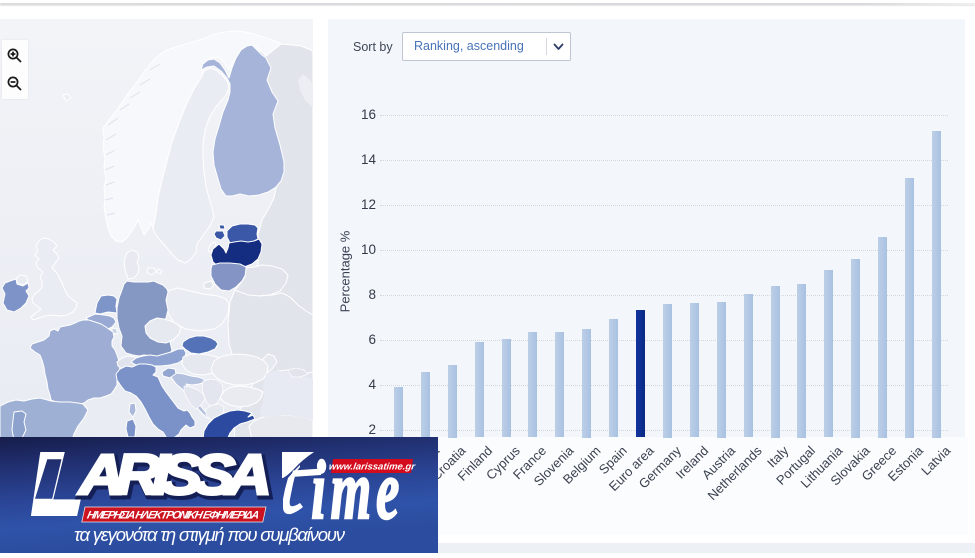  I want to click on svg-text: www.larissatime.gr, so click(372, 467).